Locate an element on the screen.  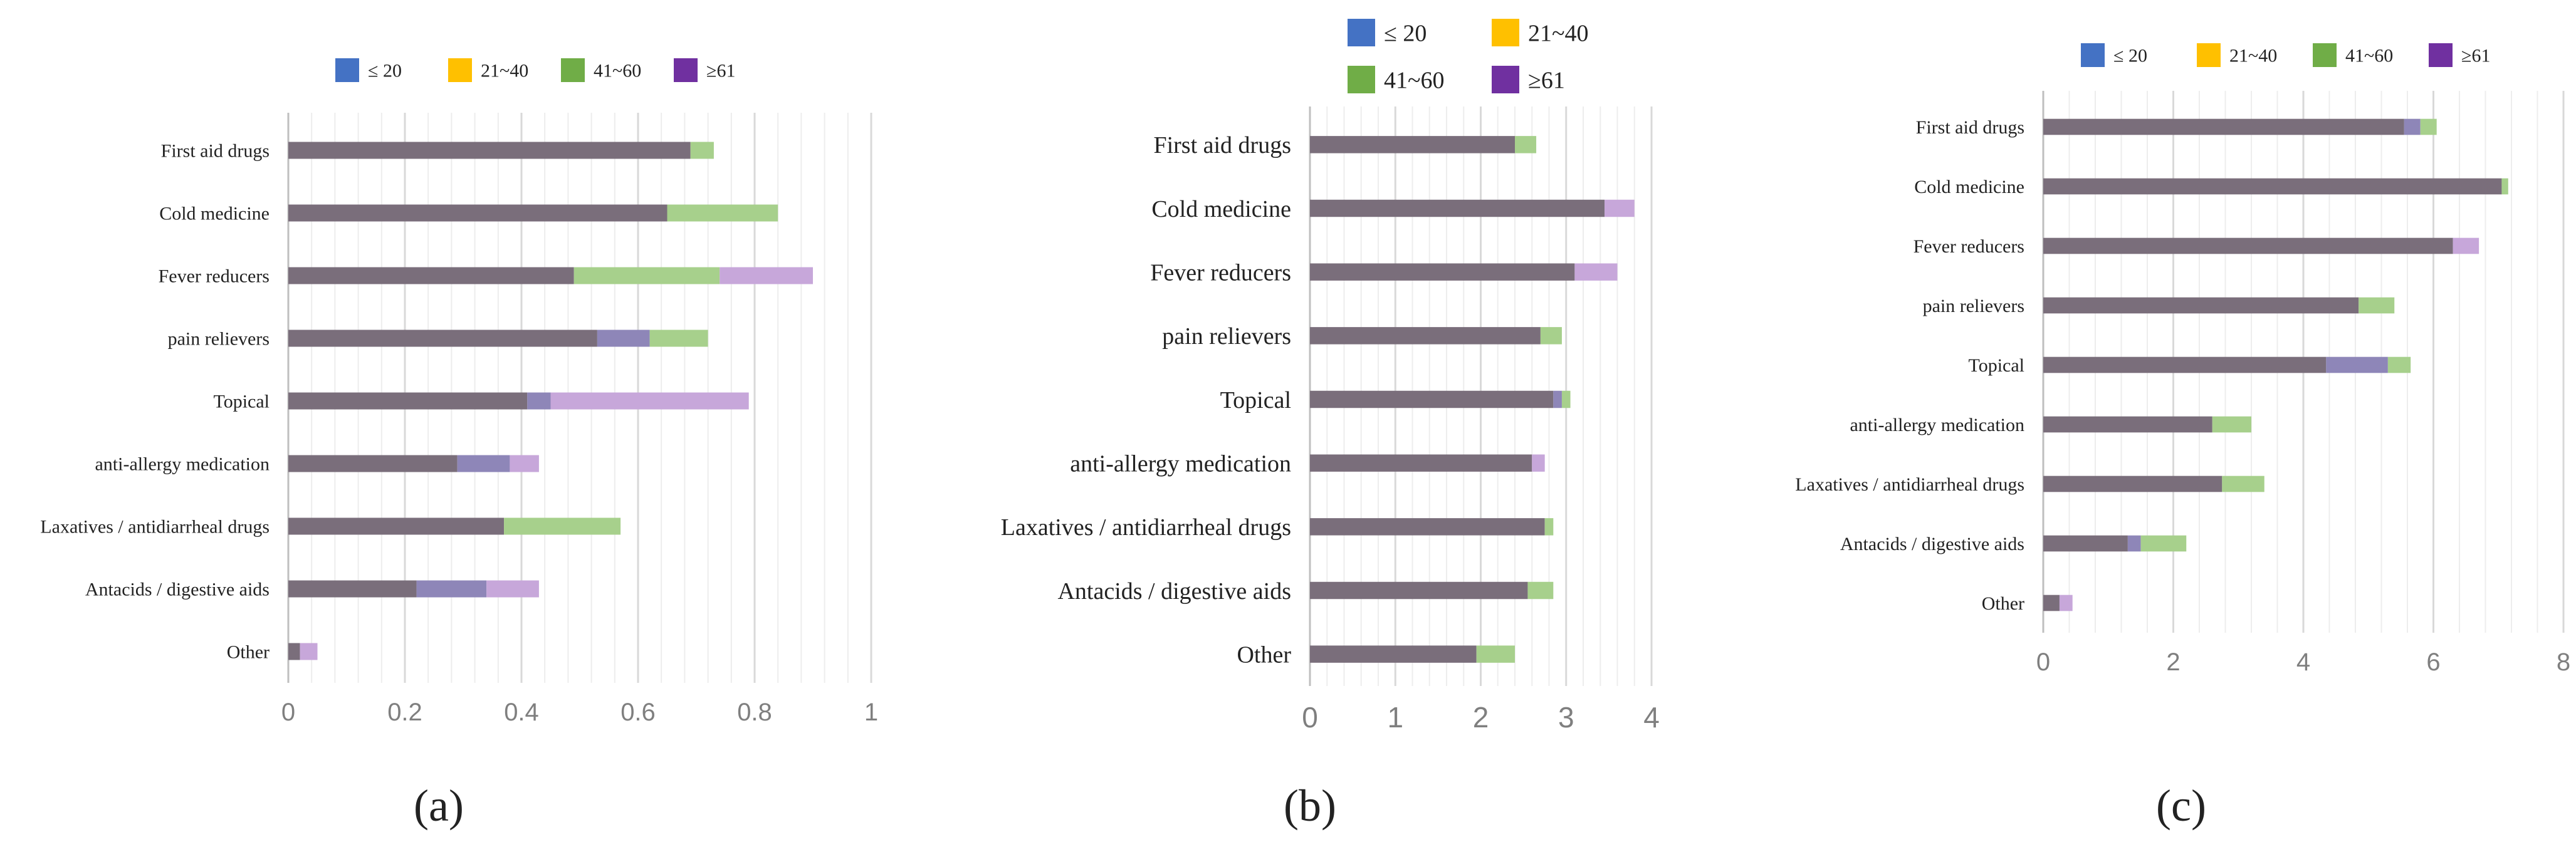
x-tick-label: 4 is located at coordinates (1651, 717).